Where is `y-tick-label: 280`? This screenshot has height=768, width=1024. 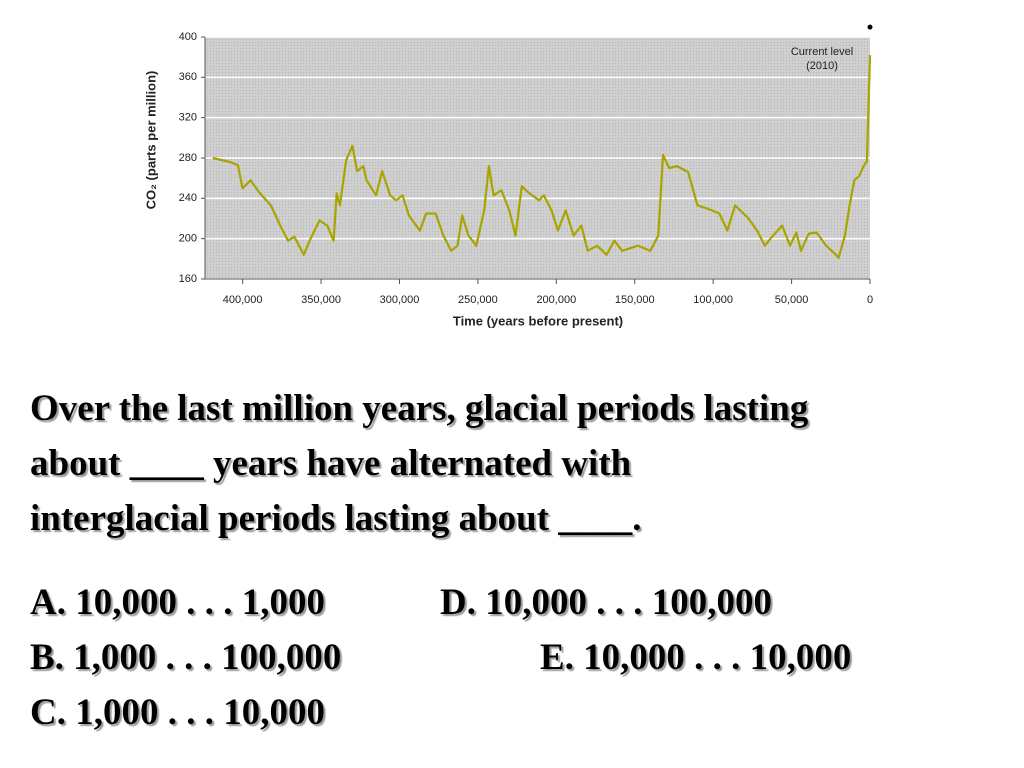
y-tick-label: 280 is located at coordinates (188, 158).